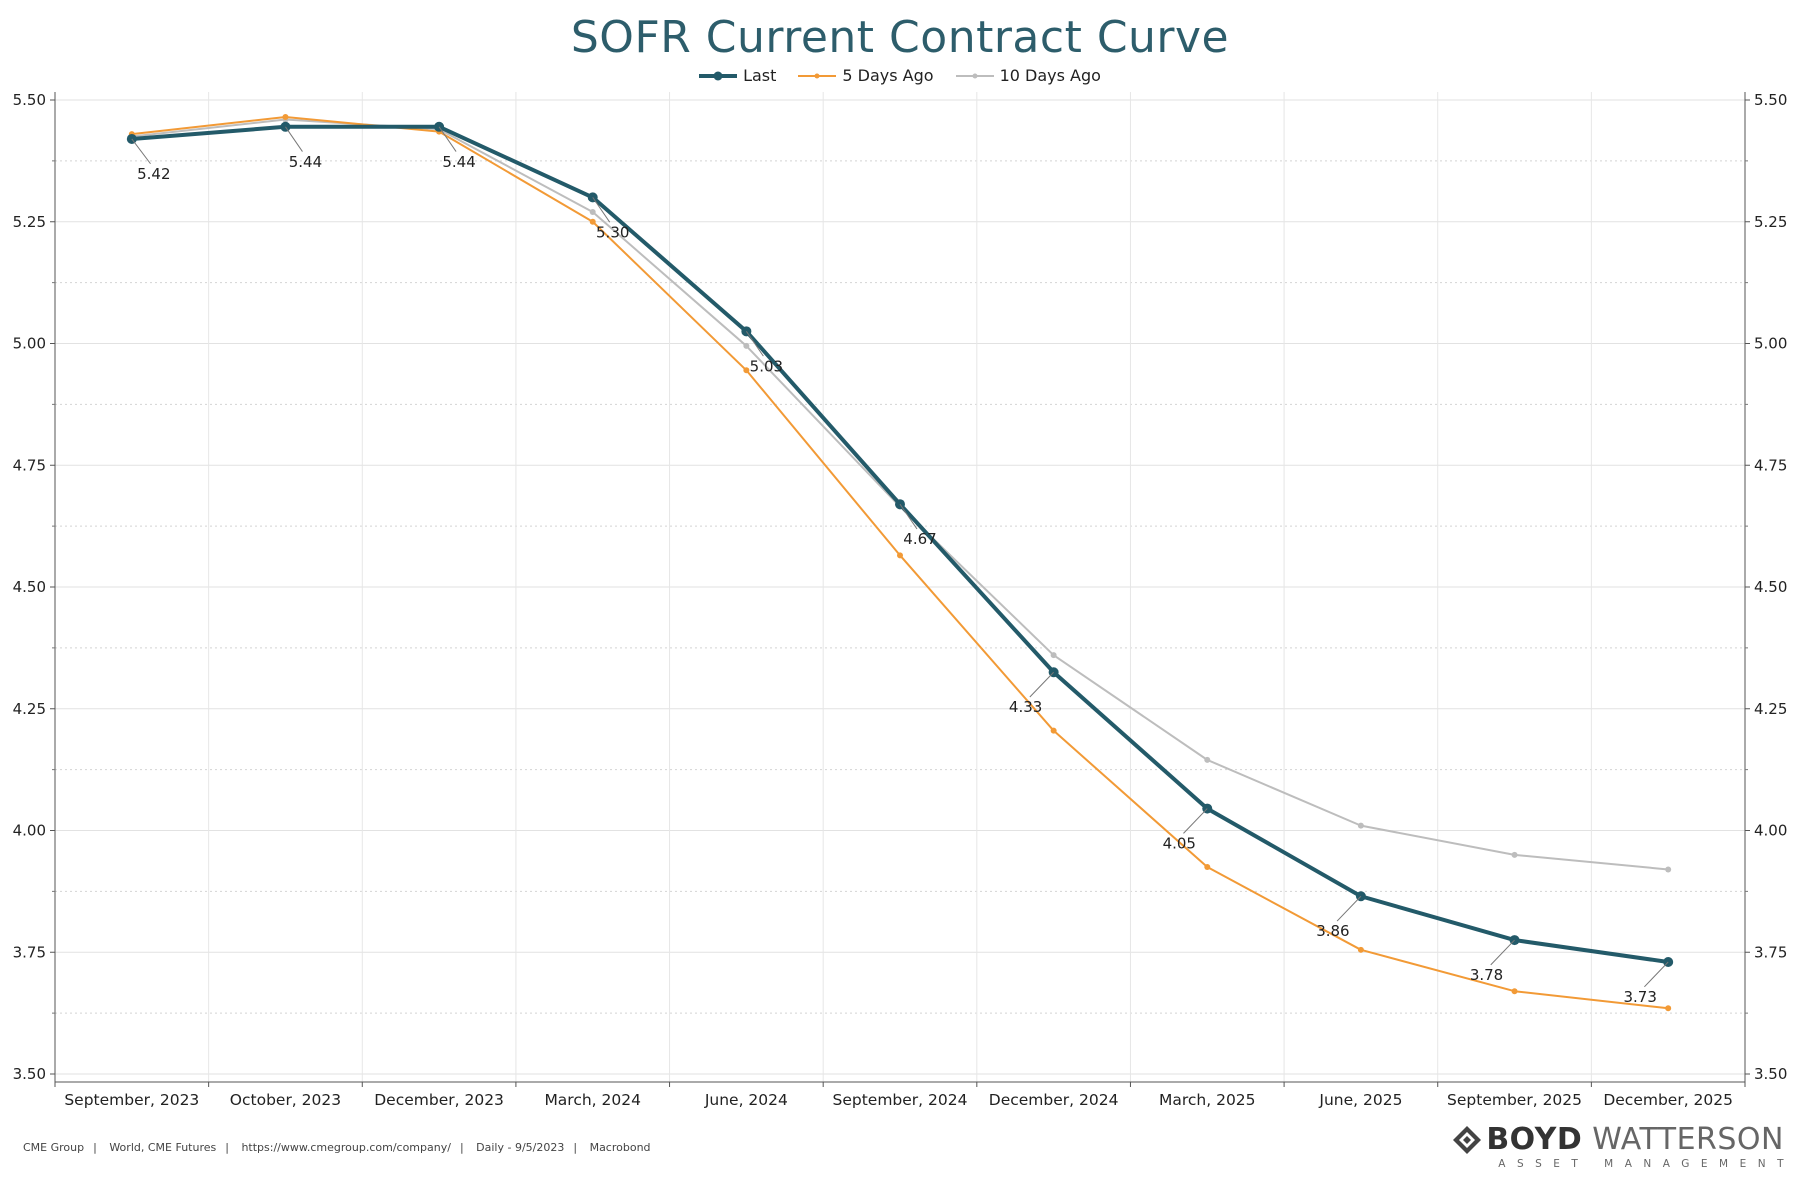 The image size is (1800, 1200). I want to click on y-tick-label-left: 4.75, so click(29, 465).